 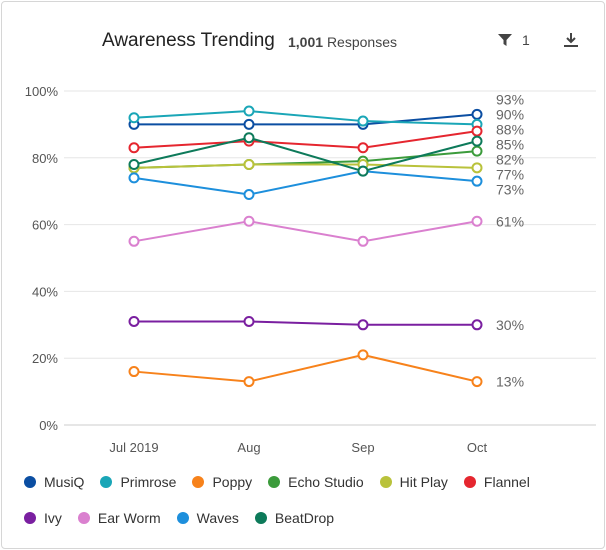 I want to click on legend-label: Echo Studio, so click(x=326, y=482).